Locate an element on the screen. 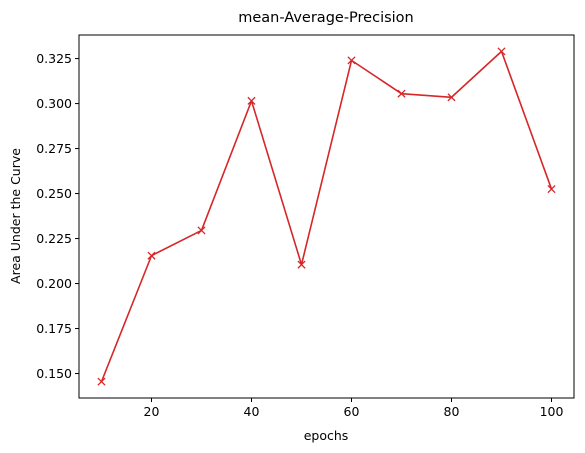  y-tick-label: 0.275 is located at coordinates (54, 148).